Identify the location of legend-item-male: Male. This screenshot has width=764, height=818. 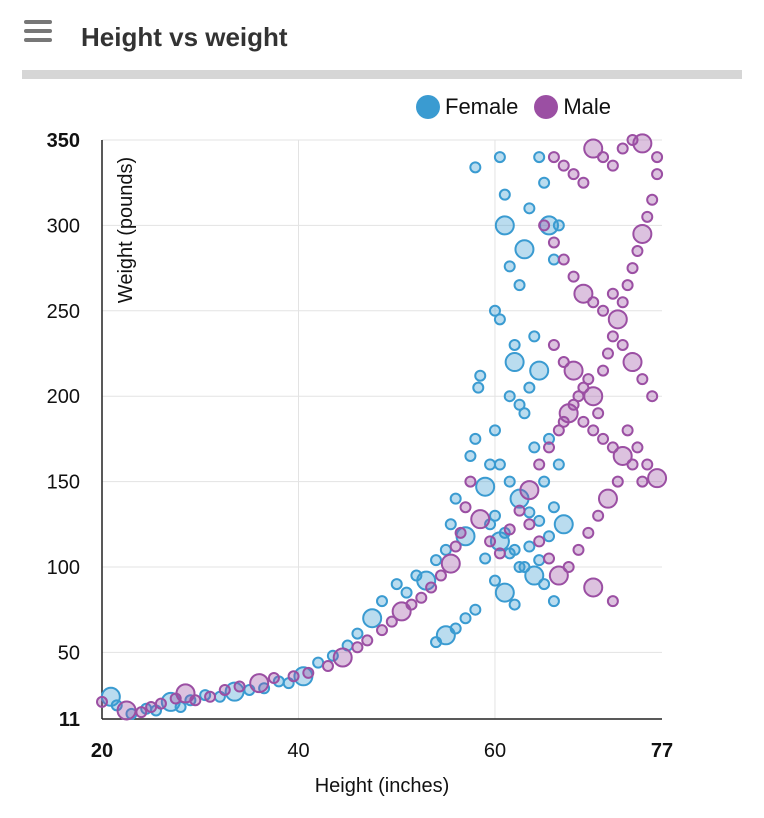
(572, 107).